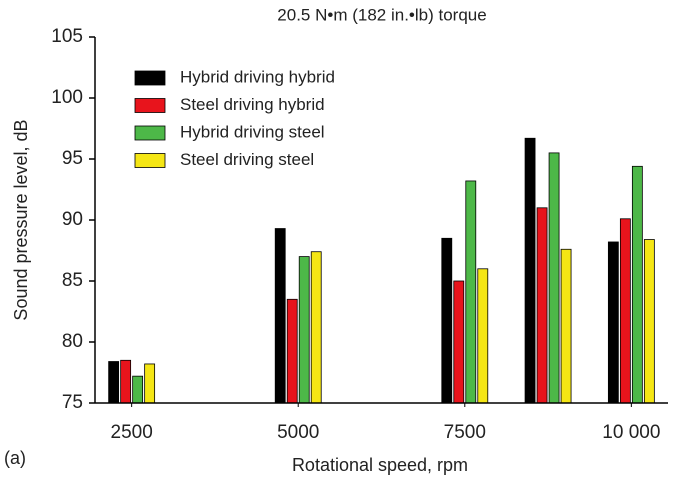  What do you see at coordinates (631, 432) in the screenshot?
I see `x-tick-label: 10 000` at bounding box center [631, 432].